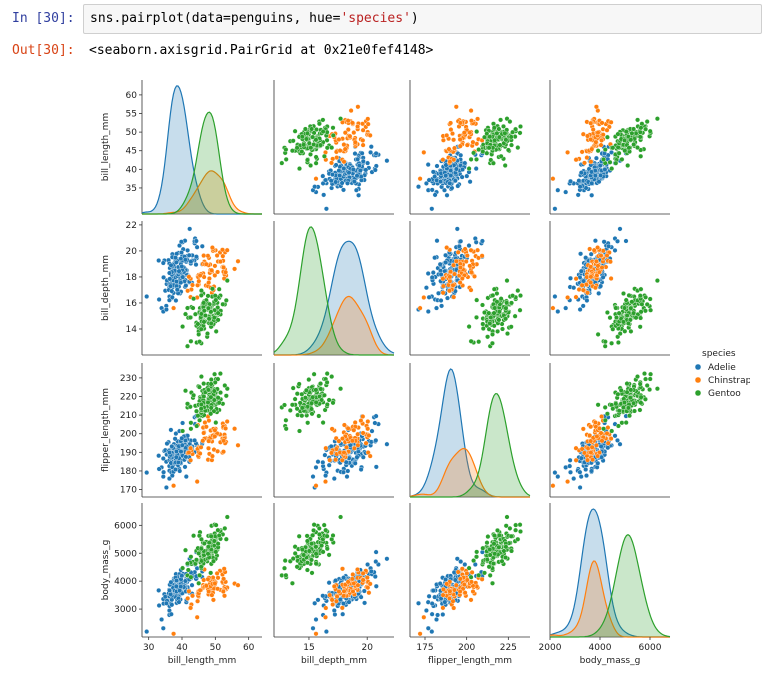 The image size is (769, 677). What do you see at coordinates (698, 380) in the screenshot?
I see `legend-marker-chinstrap` at bounding box center [698, 380].